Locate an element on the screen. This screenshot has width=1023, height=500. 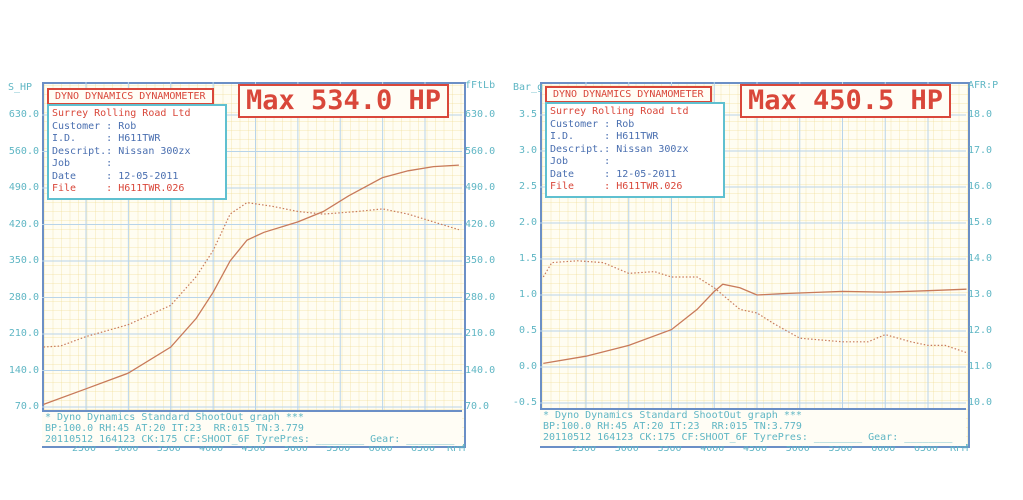
y-tick-left: 0.0 is located at coordinates (527, 366).